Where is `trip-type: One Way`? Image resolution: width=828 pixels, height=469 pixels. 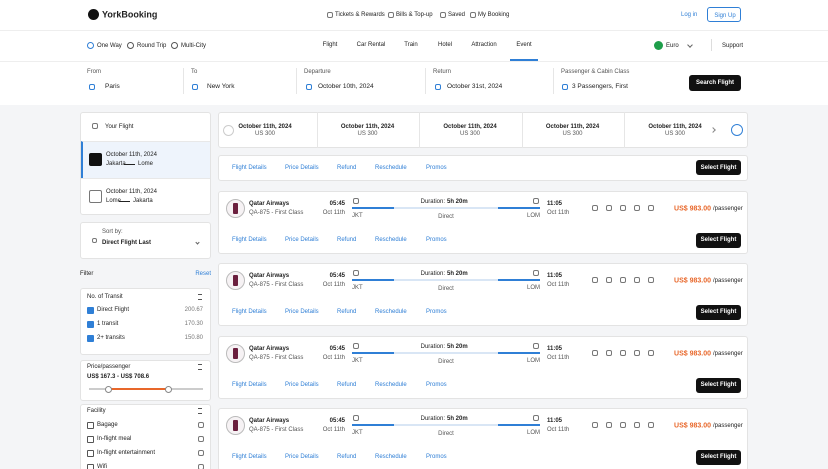
trip-type: One Way is located at coordinates (109, 45).